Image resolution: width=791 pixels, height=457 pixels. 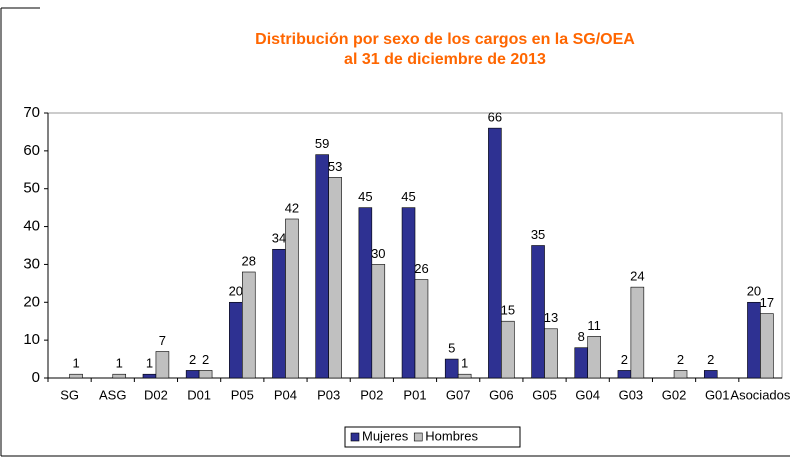 What do you see at coordinates (335, 166) in the screenshot?
I see `data-label: 53` at bounding box center [335, 166].